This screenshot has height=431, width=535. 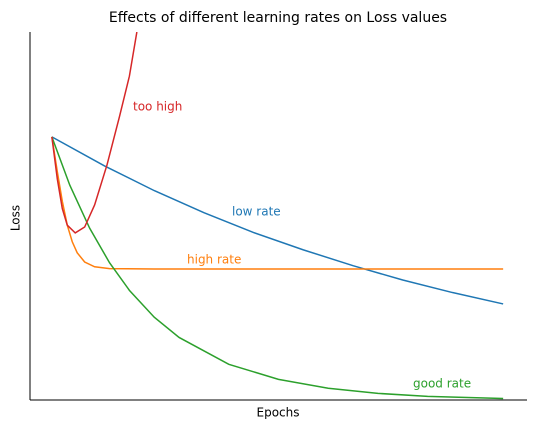 What do you see at coordinates (256, 212) in the screenshot?
I see `series-label: low rate` at bounding box center [256, 212].